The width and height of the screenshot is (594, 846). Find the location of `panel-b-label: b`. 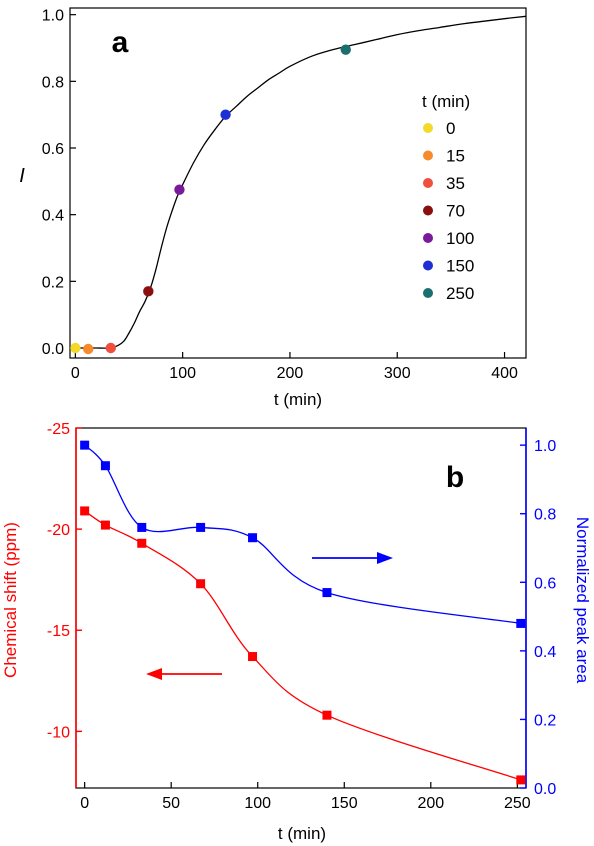

panel-b-label: b is located at coordinates (455, 477).